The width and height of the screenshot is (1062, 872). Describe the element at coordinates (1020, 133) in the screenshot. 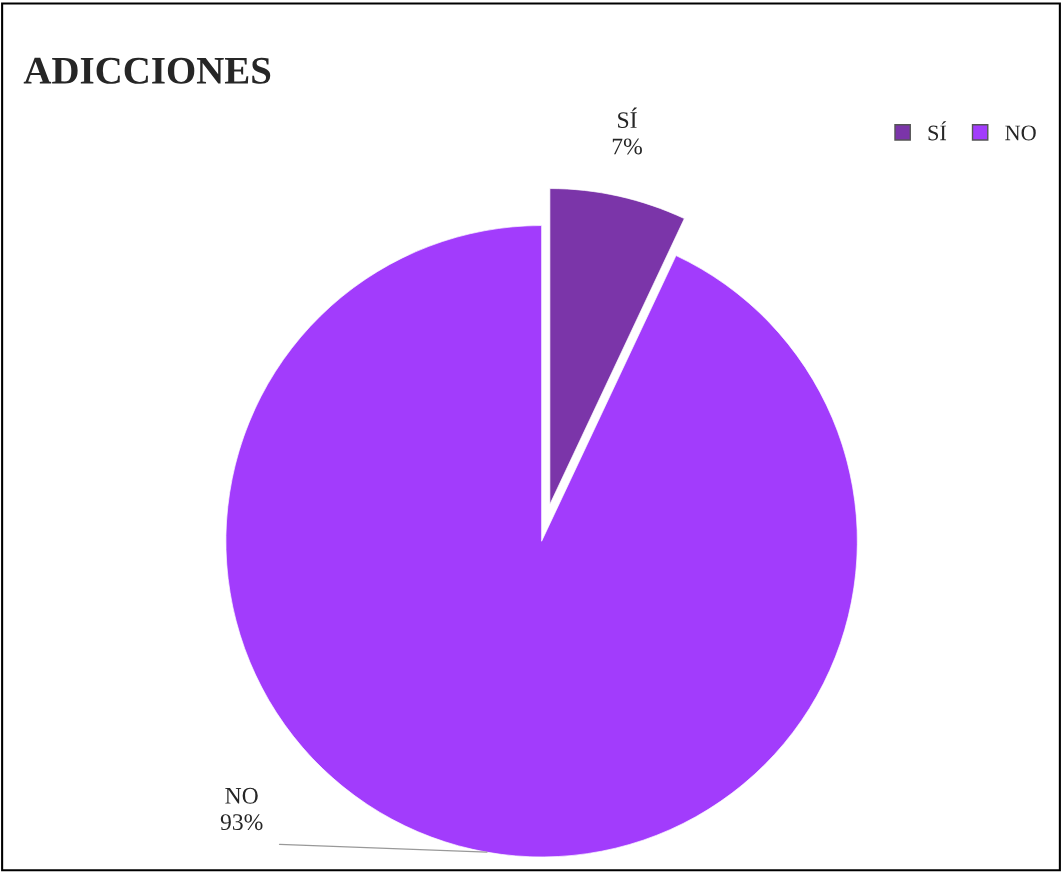

I see `legend-label: NO` at that location.